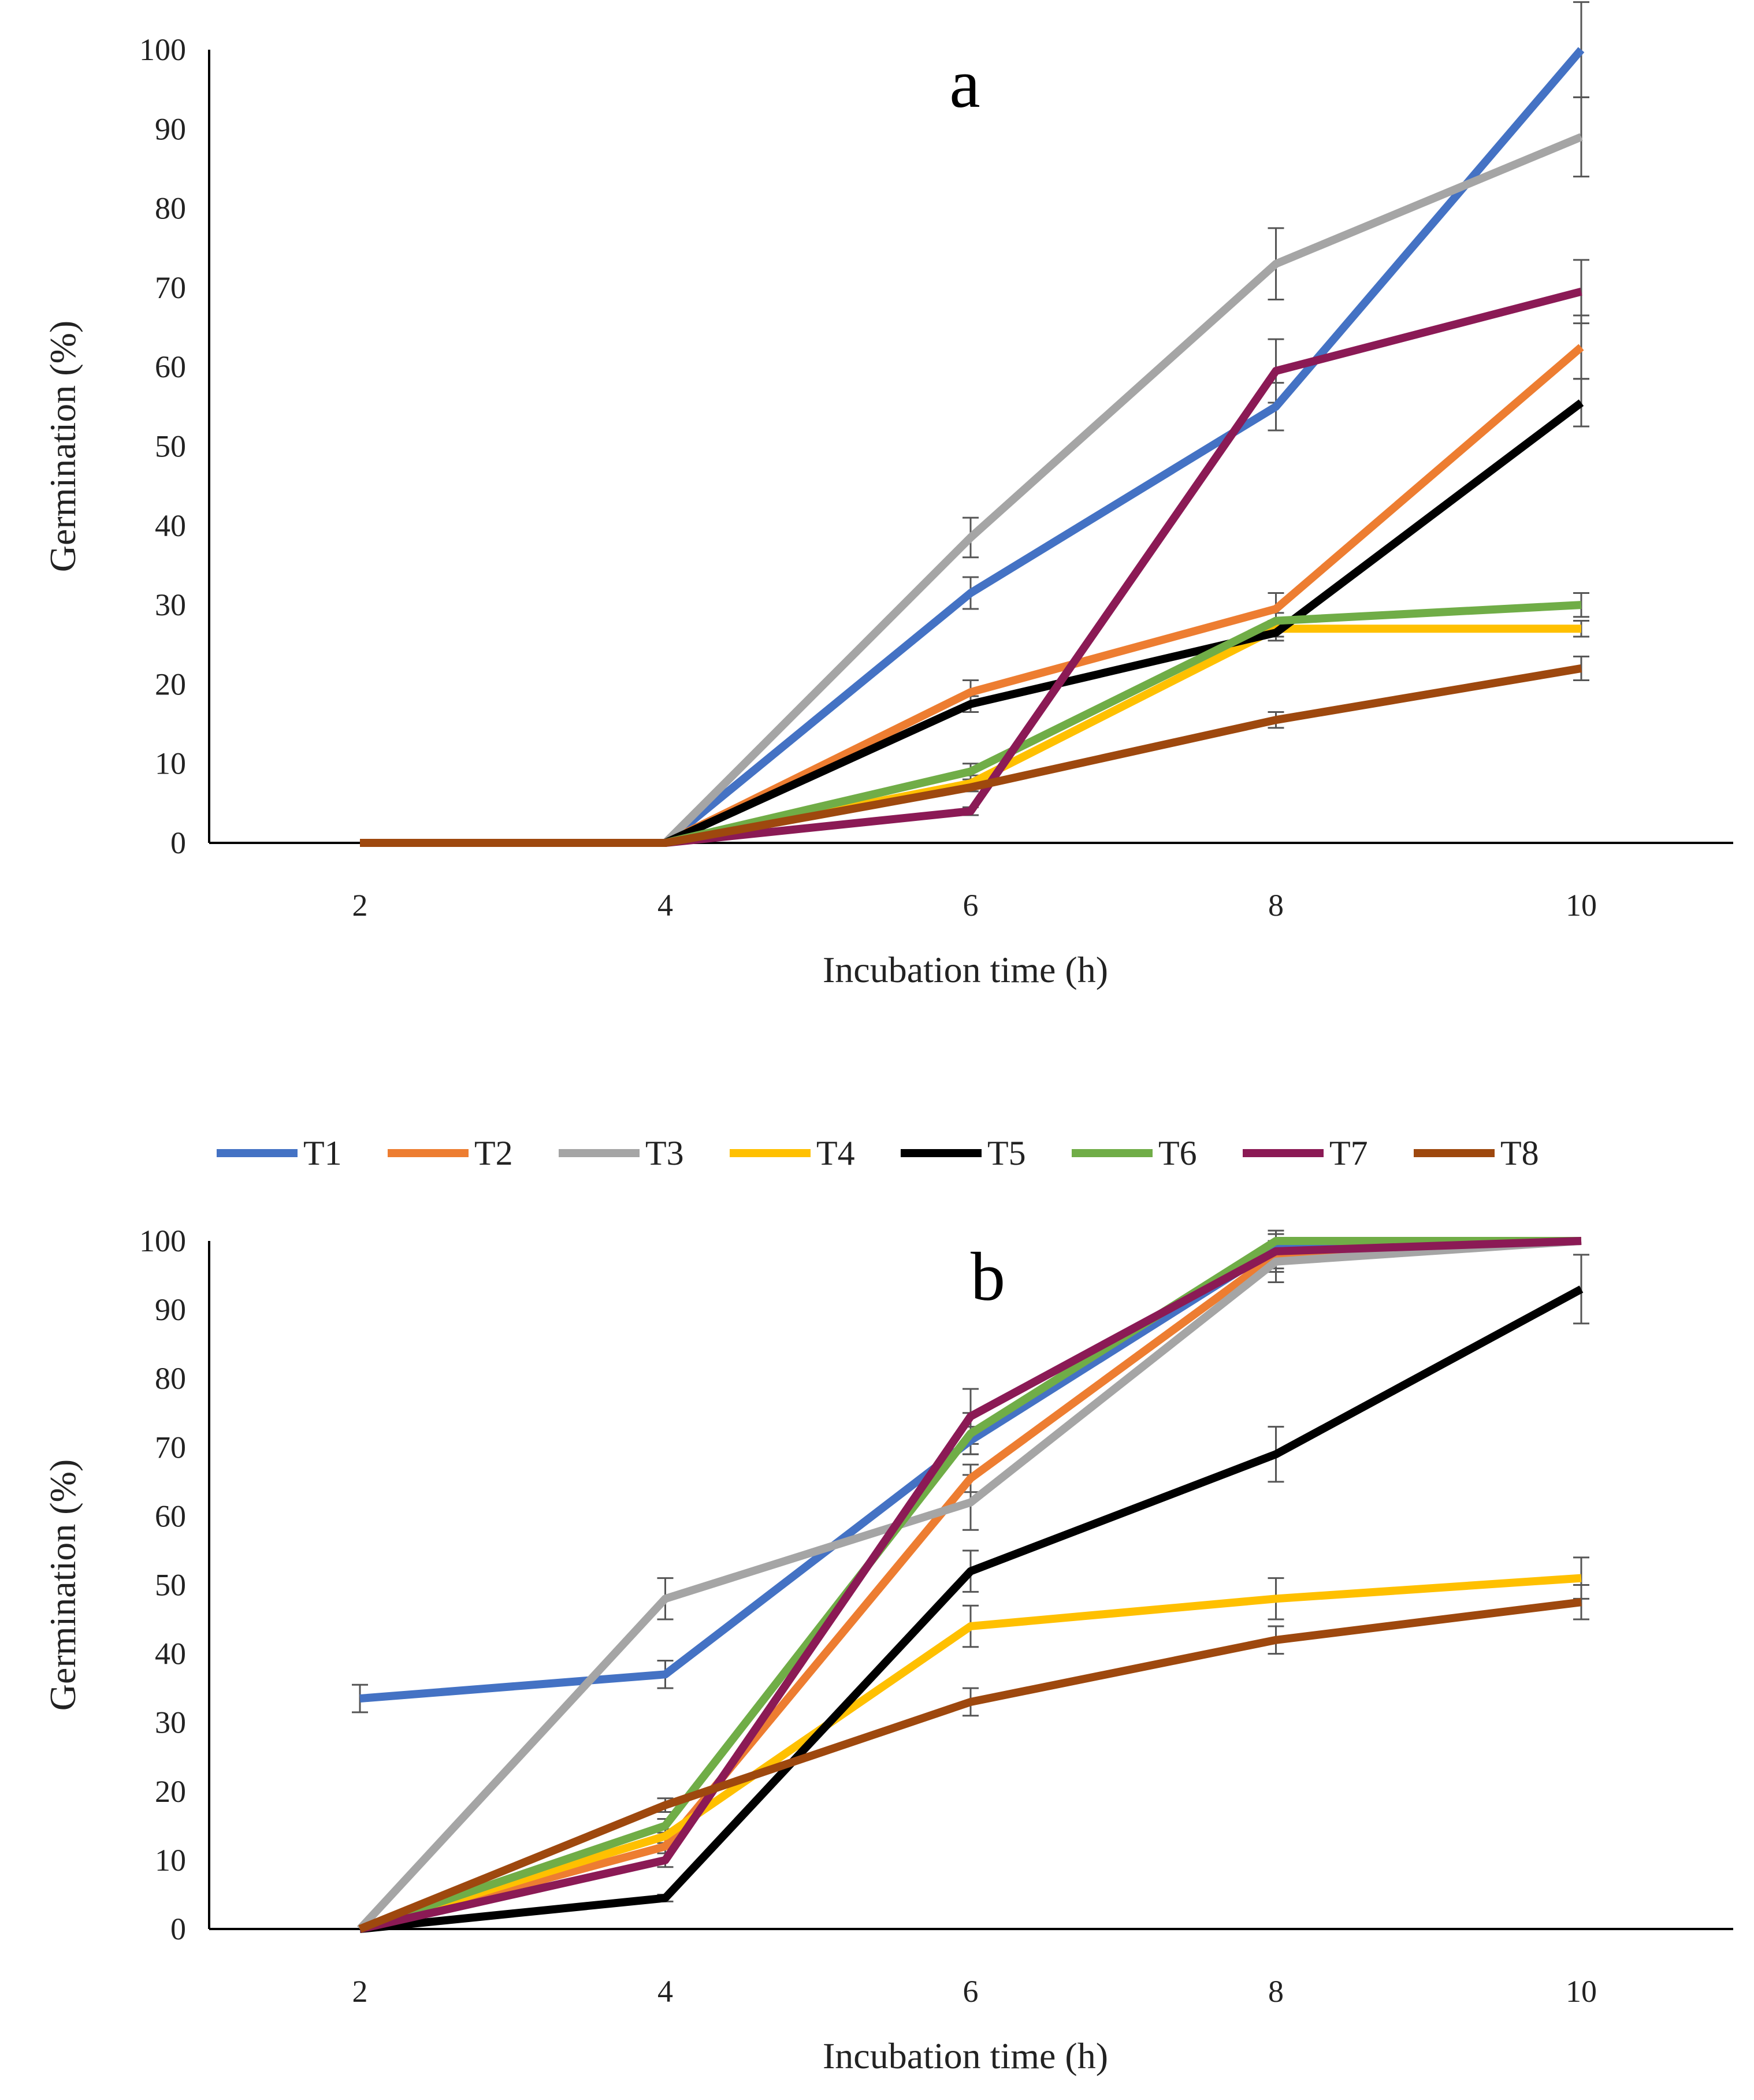 Image resolution: width=1754 pixels, height=2100 pixels. Describe the element at coordinates (835, 1153) in the screenshot. I see `legend-label-T4: T4` at that location.